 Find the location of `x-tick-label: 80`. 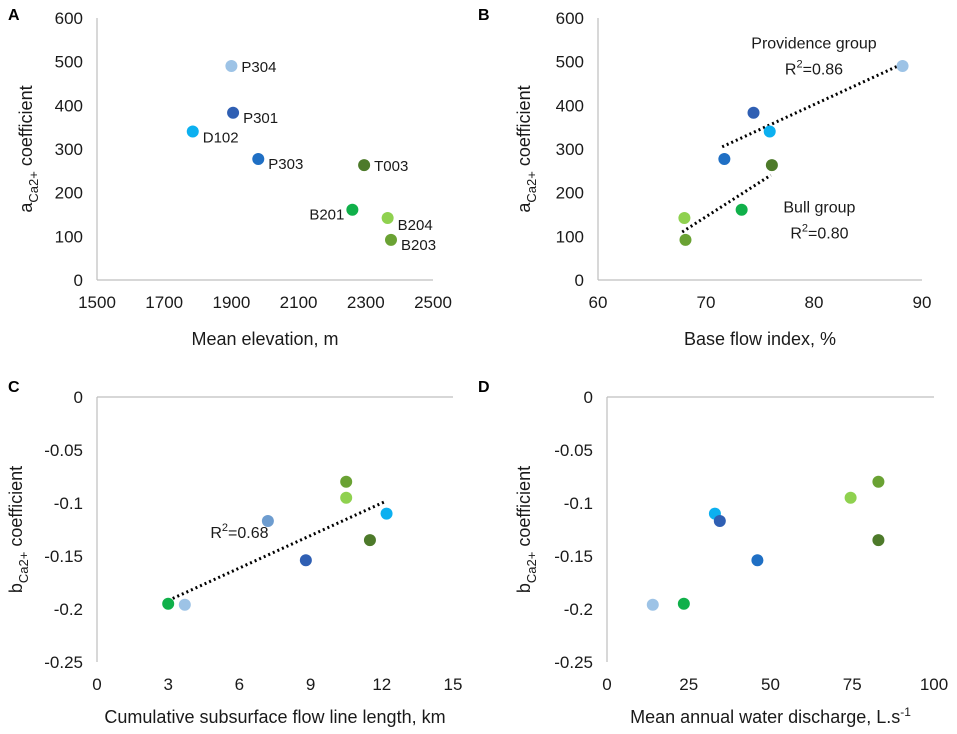

x-tick-label: 80 is located at coordinates (814, 302).